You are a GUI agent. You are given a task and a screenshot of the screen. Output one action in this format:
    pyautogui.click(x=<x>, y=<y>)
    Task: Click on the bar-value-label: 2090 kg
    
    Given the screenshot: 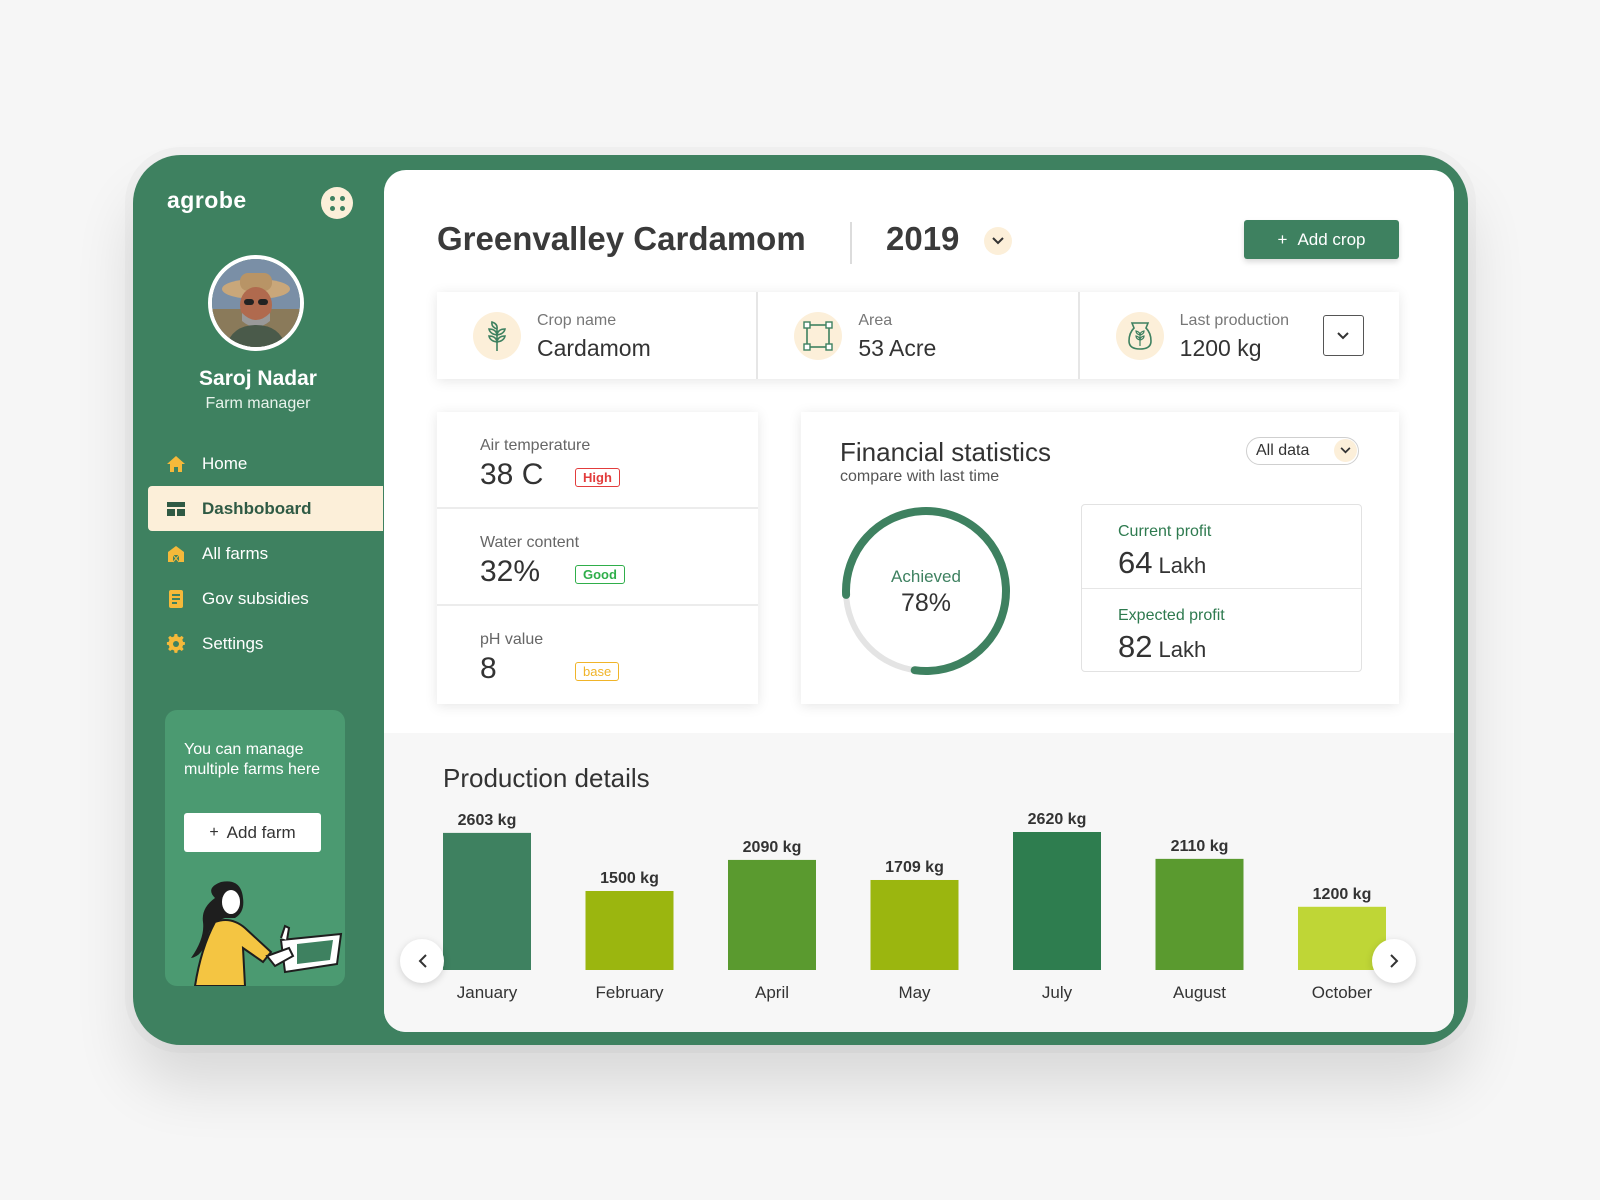 What is the action you would take?
    pyautogui.click(x=772, y=847)
    